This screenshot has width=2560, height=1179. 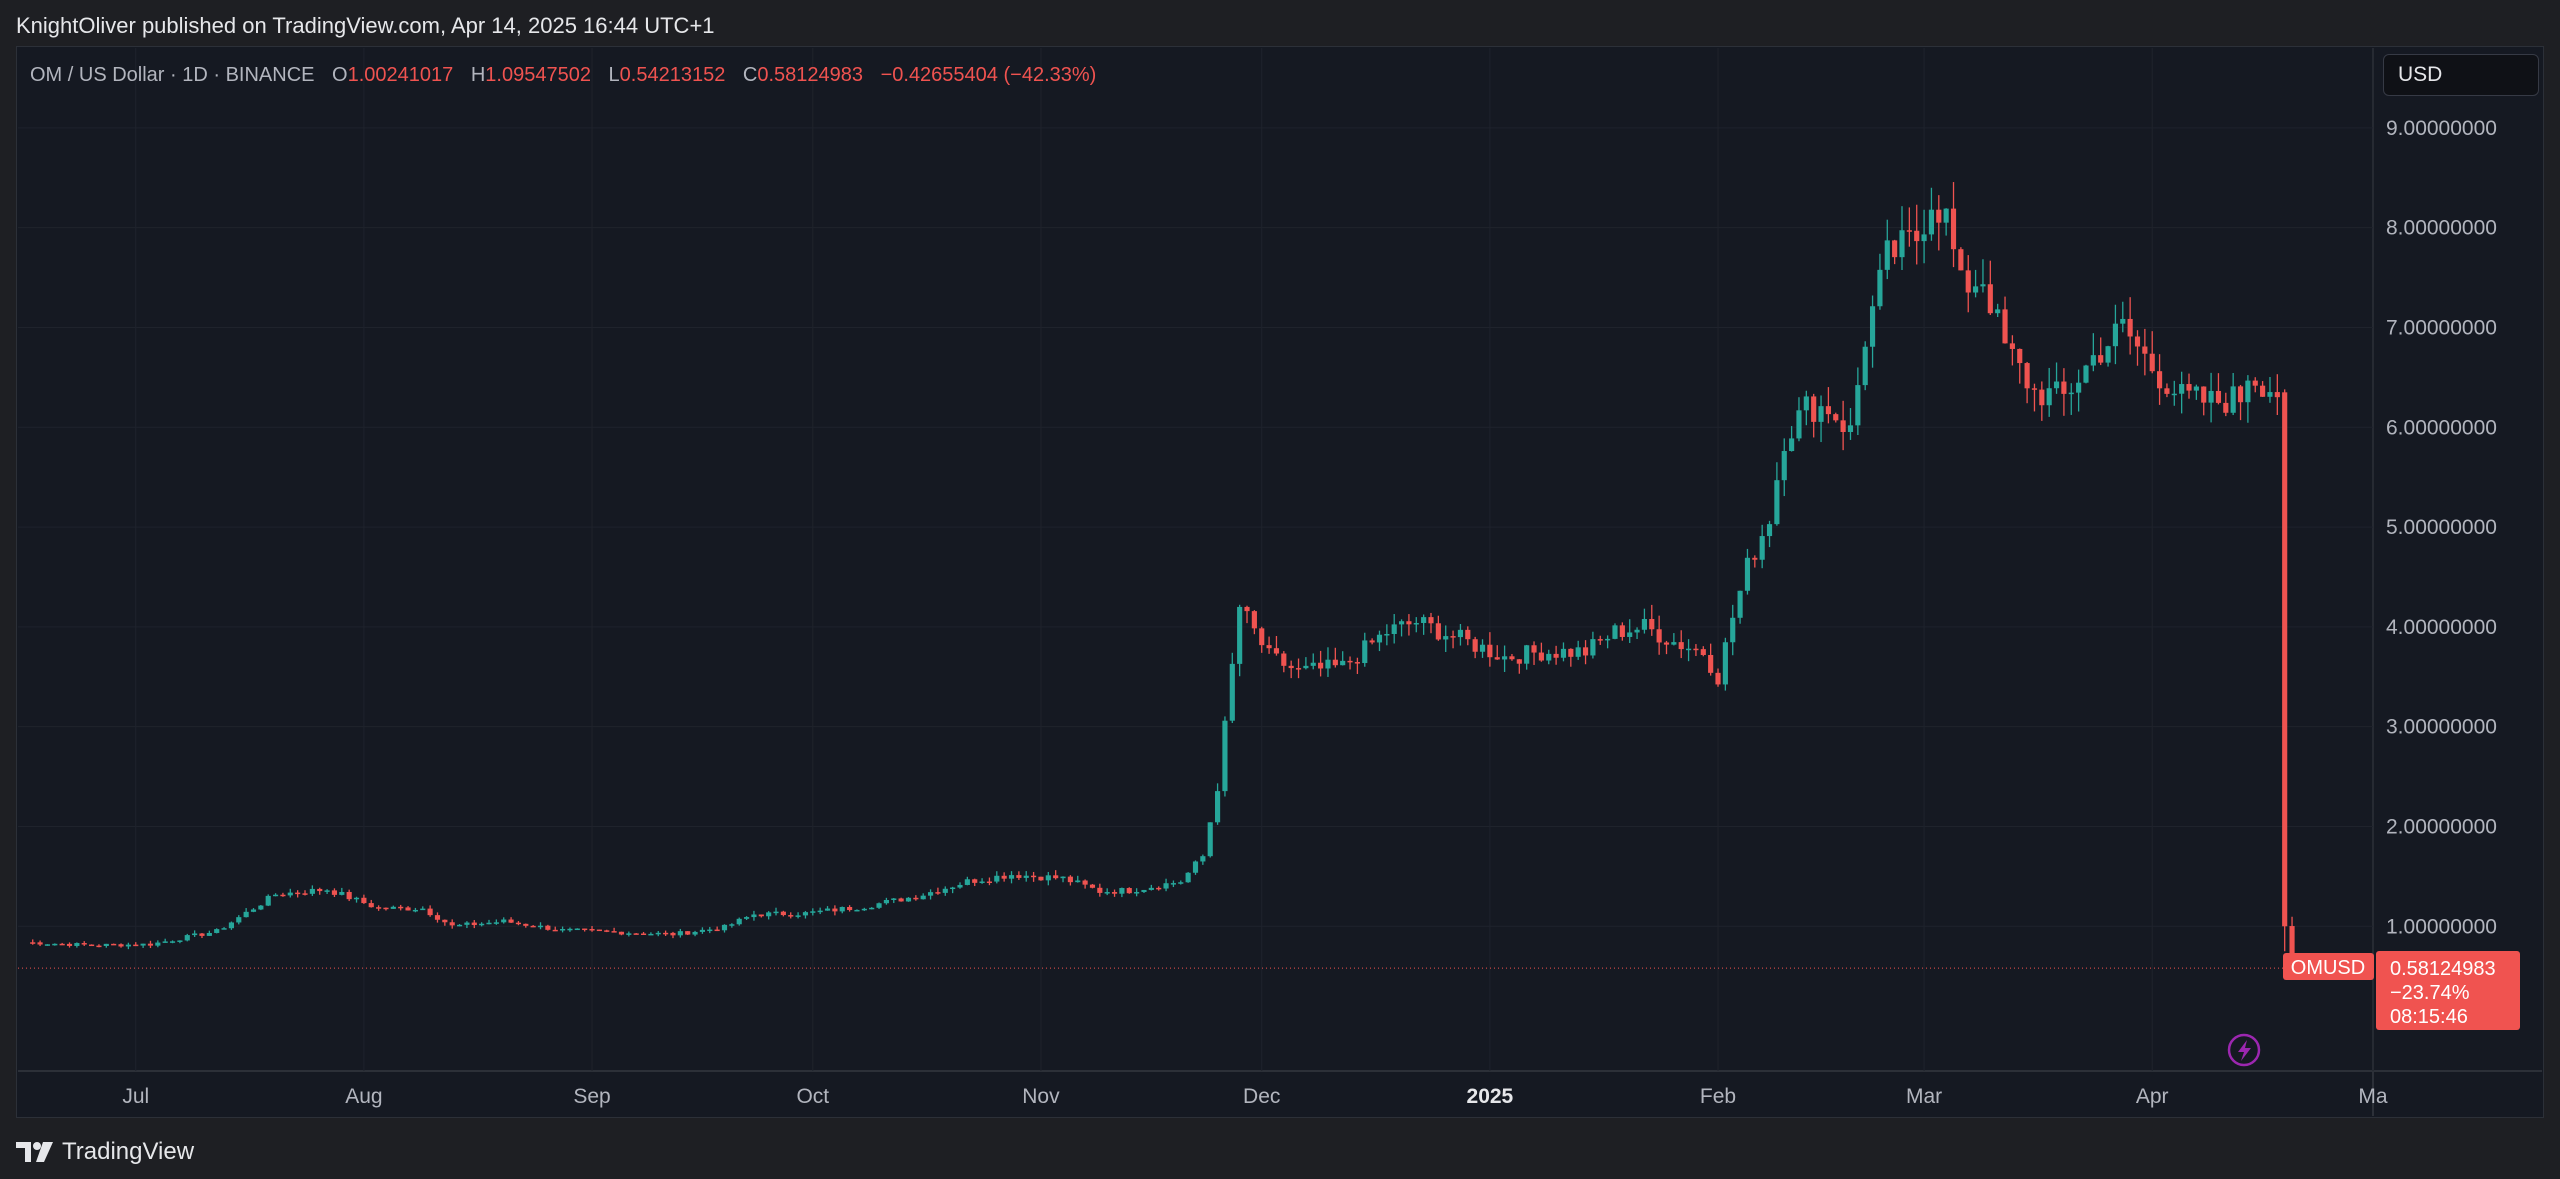 What do you see at coordinates (591, 1096) in the screenshot?
I see `time-tick-label: Sep` at bounding box center [591, 1096].